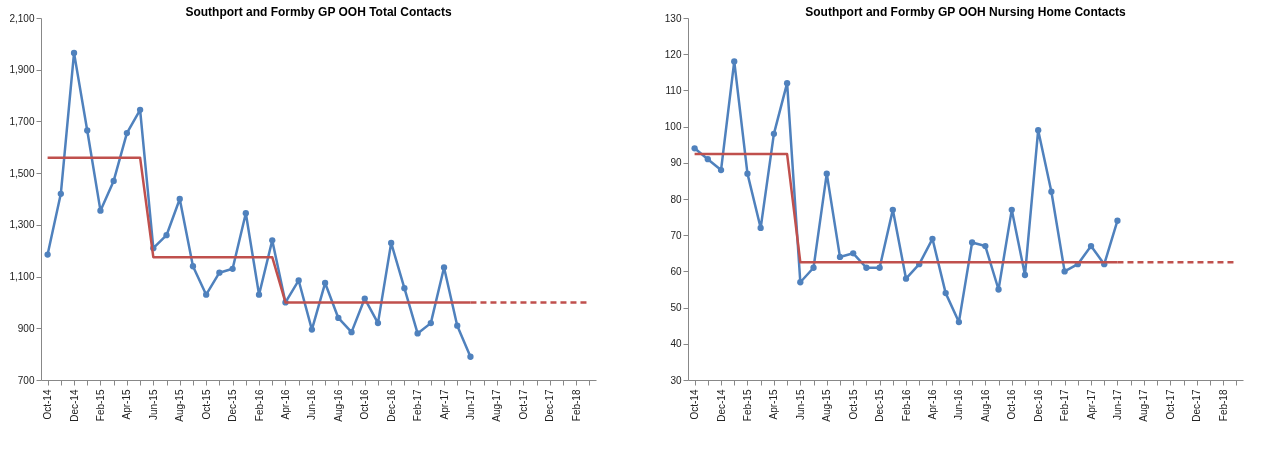 The height and width of the screenshot is (460, 1272). I want to click on x-tick-label: Oct-16, so click(1012, 404).